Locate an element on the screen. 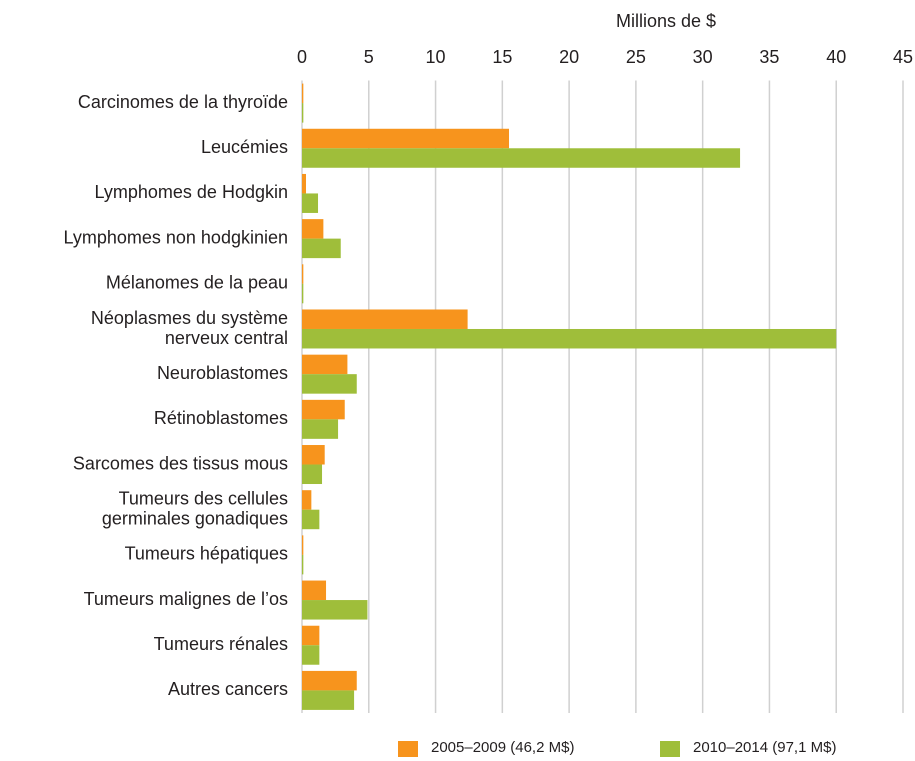  legend-label: 2005–2009 (46,2 M$) is located at coordinates (502, 747).